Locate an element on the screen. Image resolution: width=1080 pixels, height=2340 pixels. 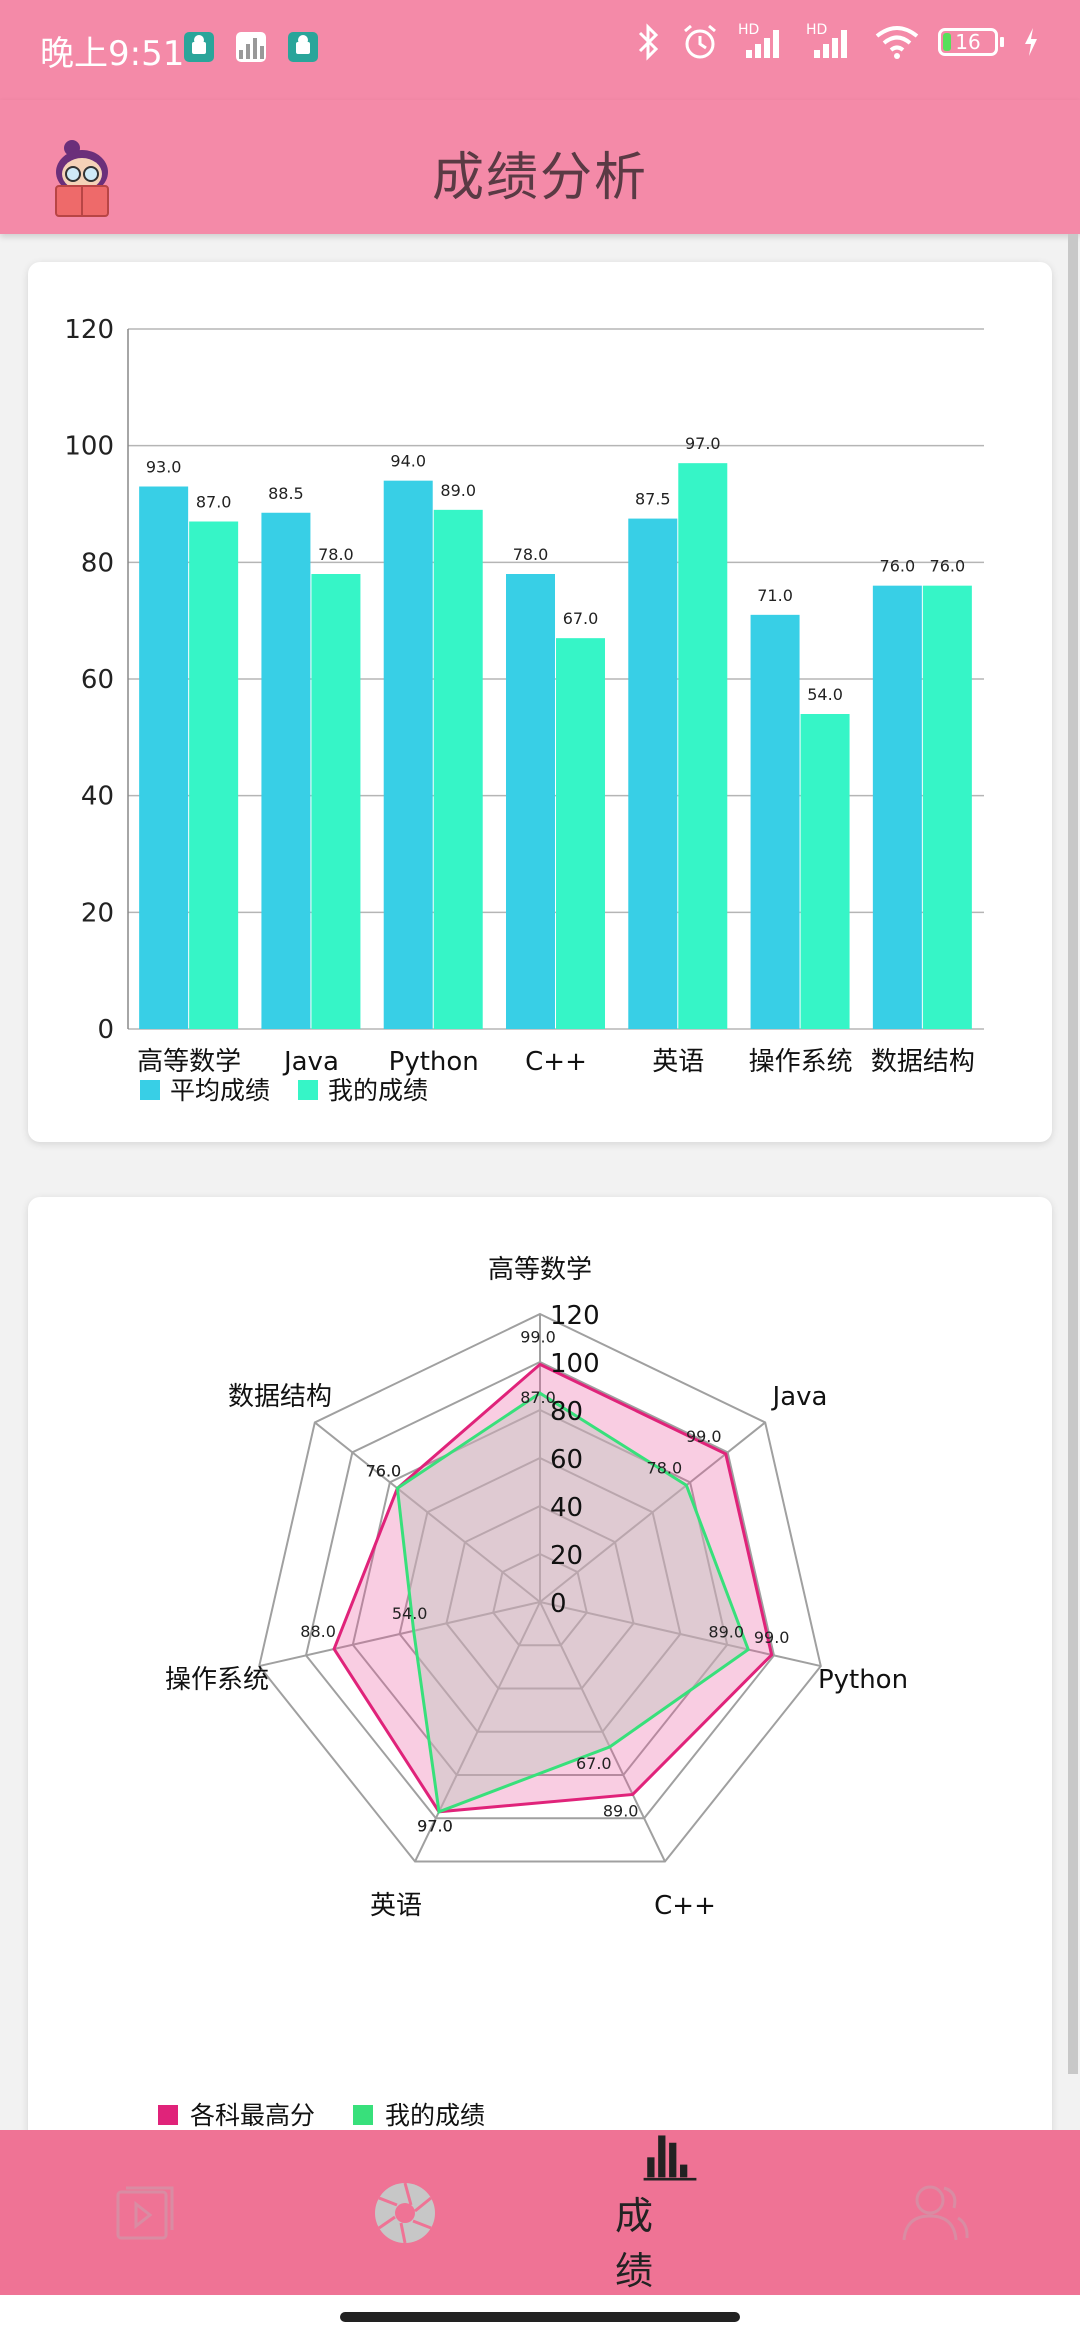
radial-tick-label: 0 is located at coordinates (558, 1604).